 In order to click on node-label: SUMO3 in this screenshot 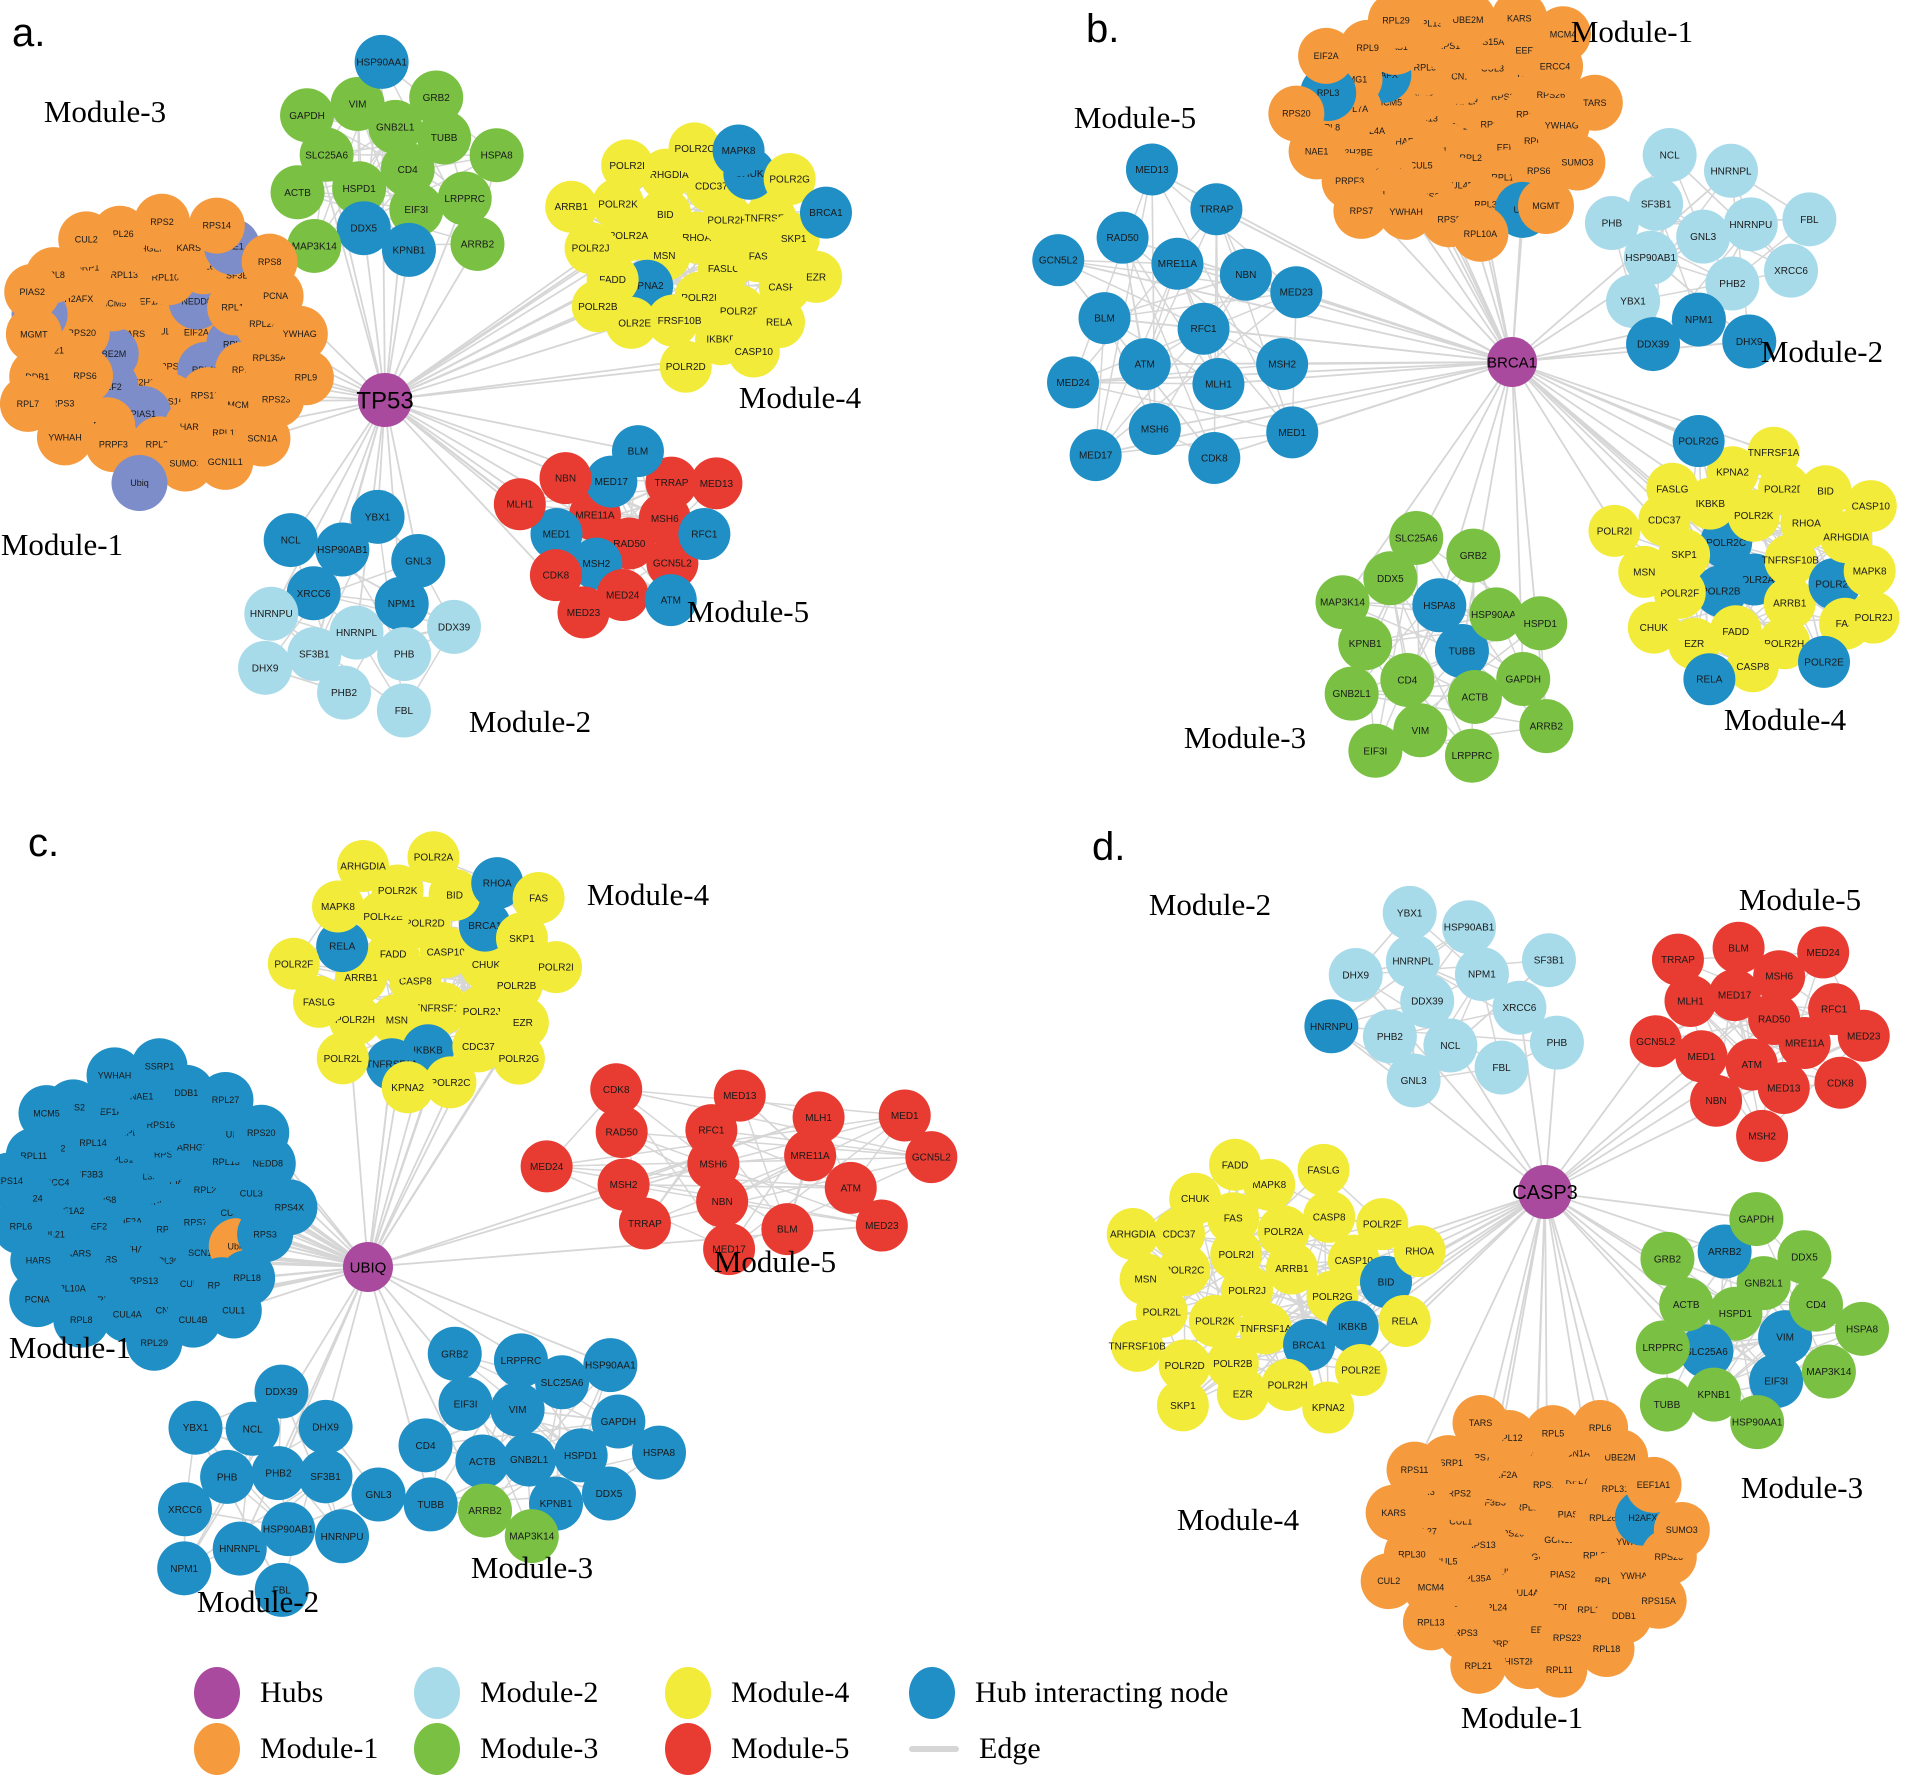, I will do `click(1577, 163)`.